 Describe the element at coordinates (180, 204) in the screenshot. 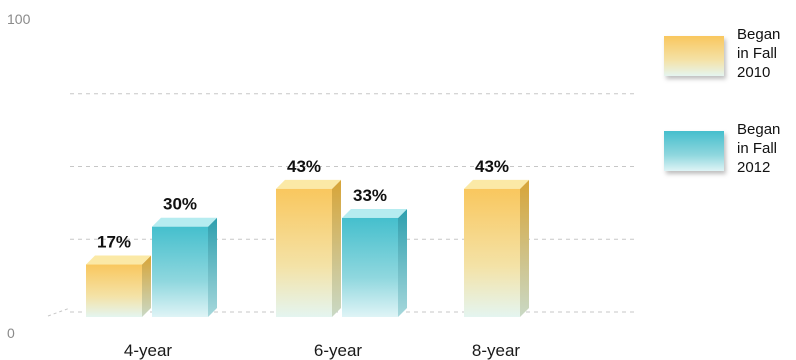

I see `data-label: 30%` at that location.